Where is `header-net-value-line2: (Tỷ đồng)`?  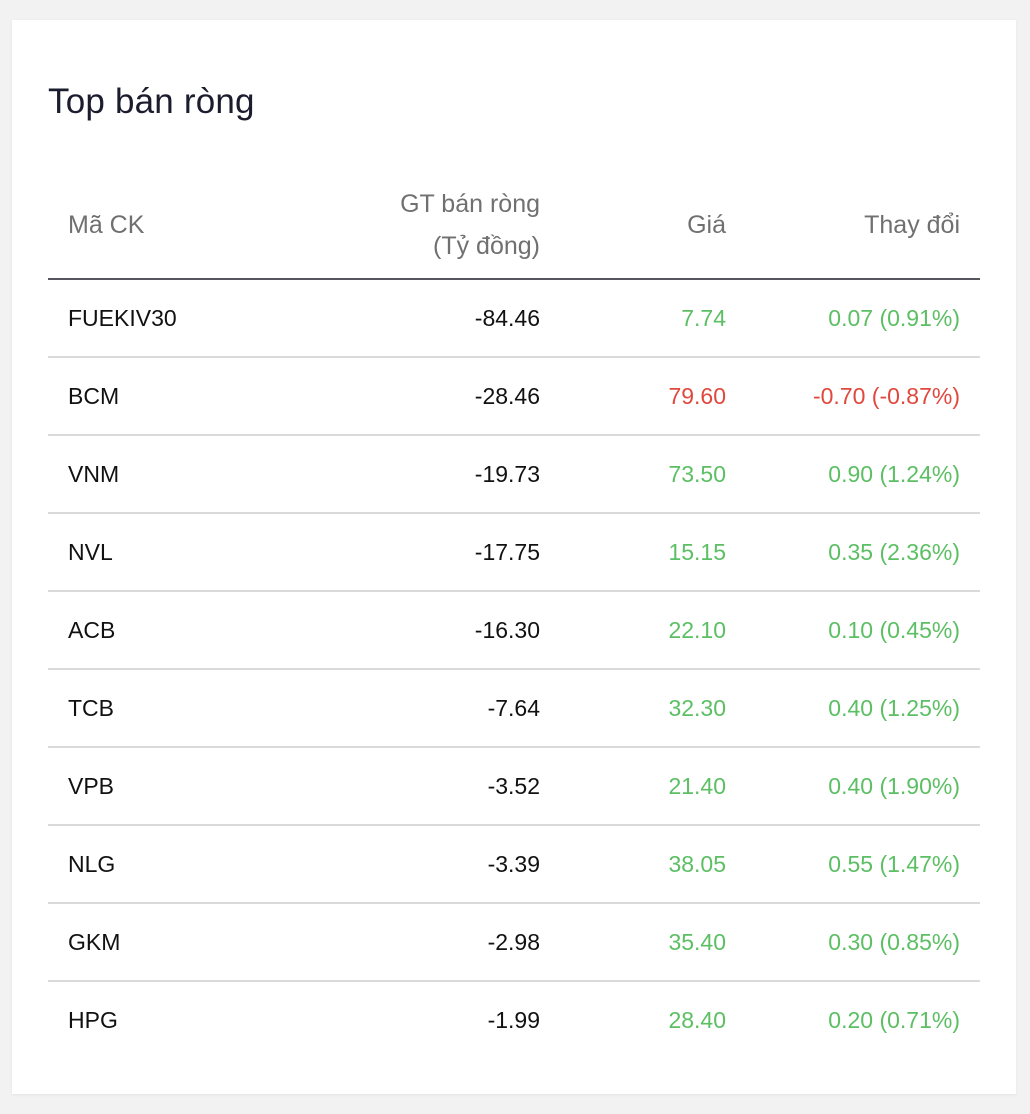 header-net-value-line2: (Tỷ đồng) is located at coordinates (486, 245).